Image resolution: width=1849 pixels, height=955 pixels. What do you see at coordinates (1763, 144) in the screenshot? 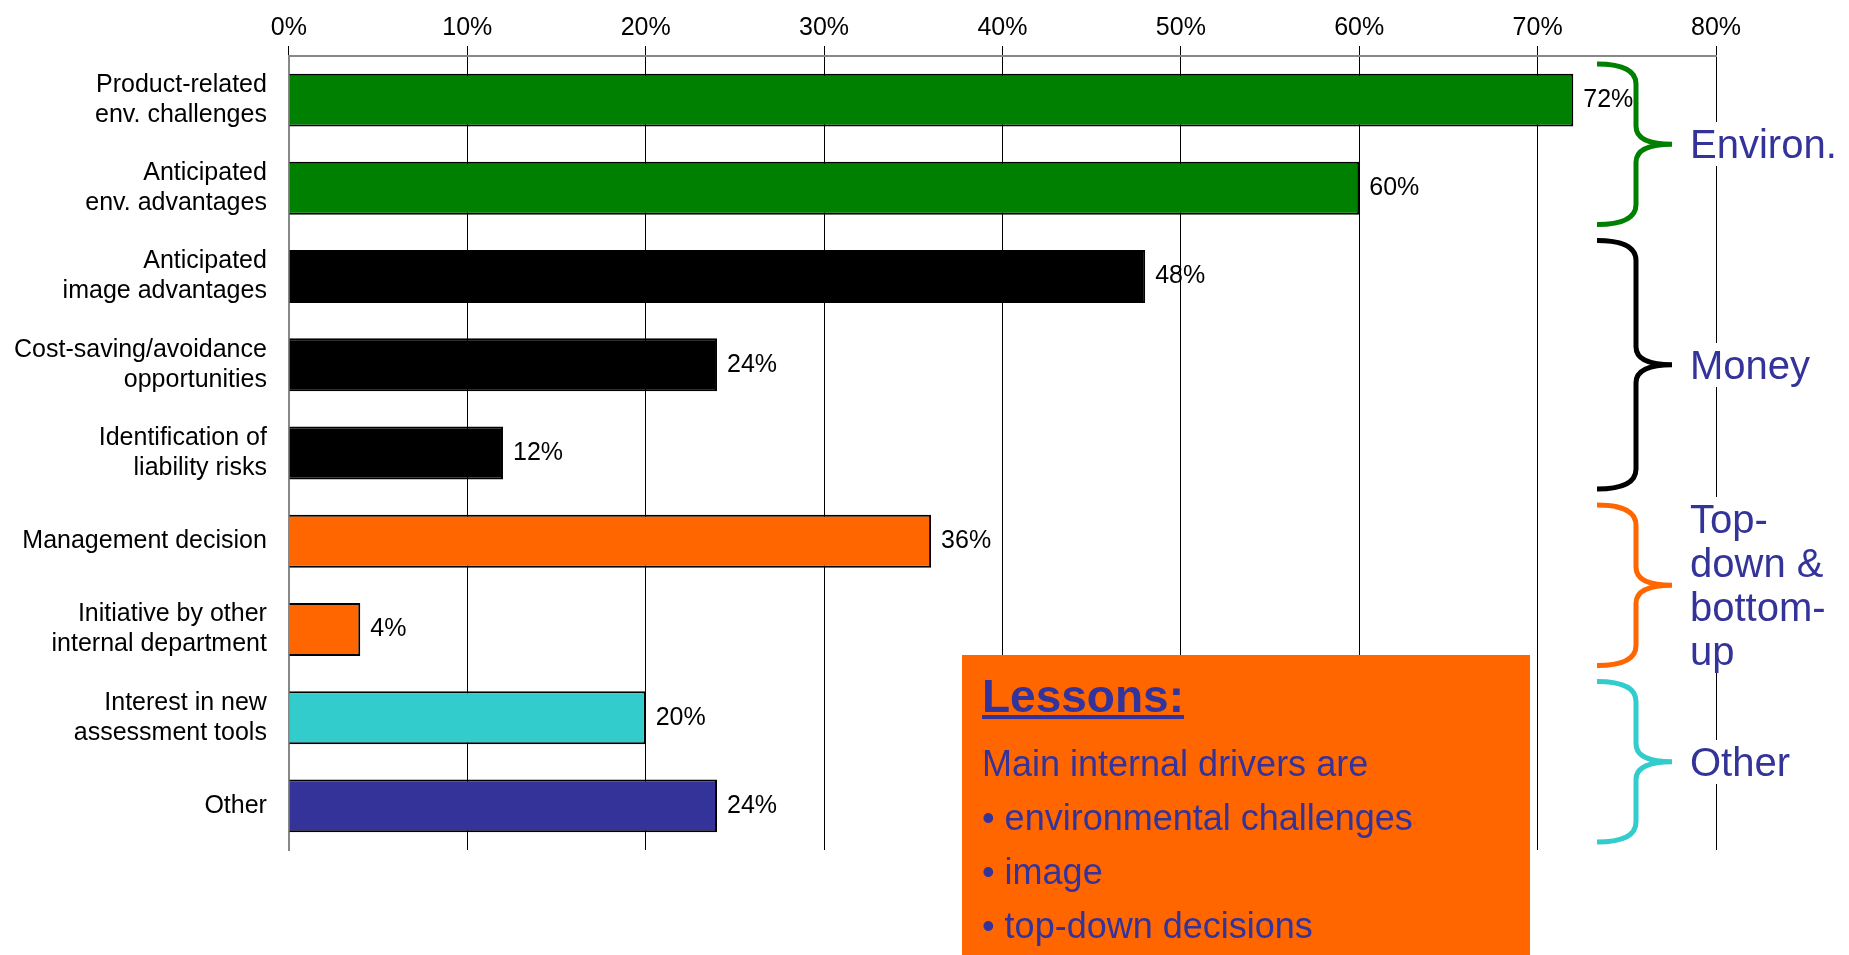
I see `annotation: Environ.` at bounding box center [1763, 144].